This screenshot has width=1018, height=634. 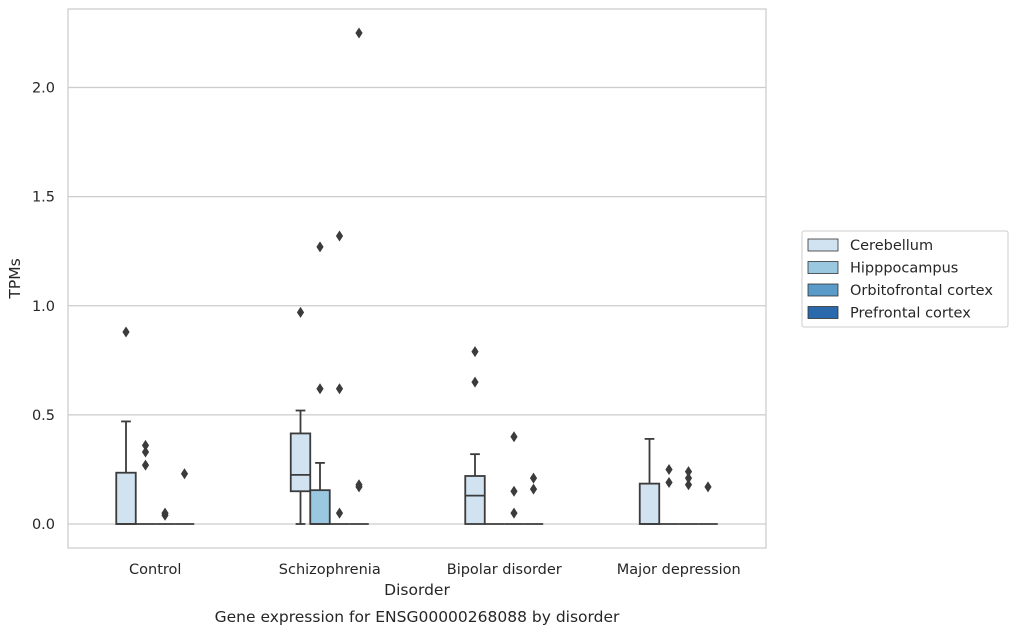 I want to click on boxes, so click(x=416, y=467).